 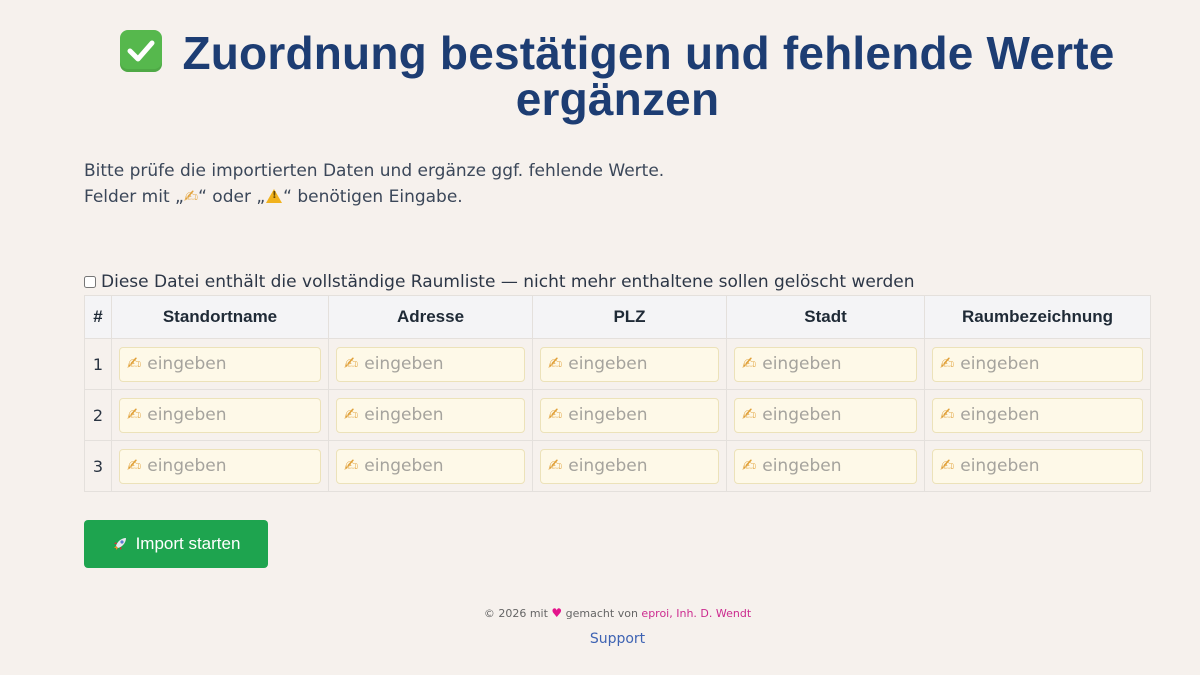 What do you see at coordinates (188, 543) in the screenshot?
I see `import-start-label: Import starten` at bounding box center [188, 543].